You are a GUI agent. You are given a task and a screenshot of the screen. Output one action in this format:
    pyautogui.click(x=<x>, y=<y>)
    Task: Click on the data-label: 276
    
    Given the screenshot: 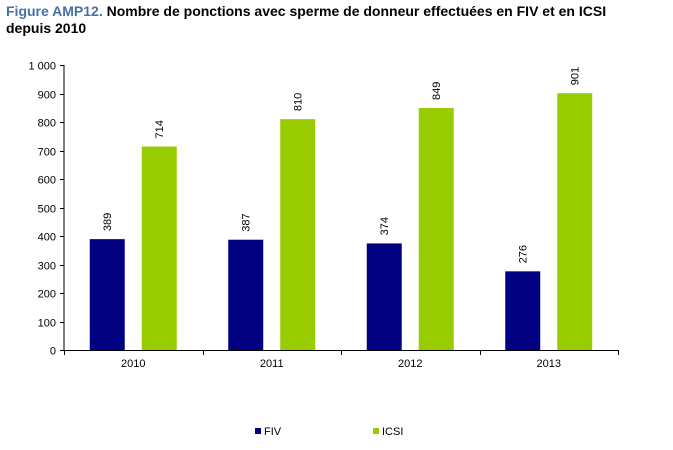 What is the action you would take?
    pyautogui.click(x=524, y=254)
    